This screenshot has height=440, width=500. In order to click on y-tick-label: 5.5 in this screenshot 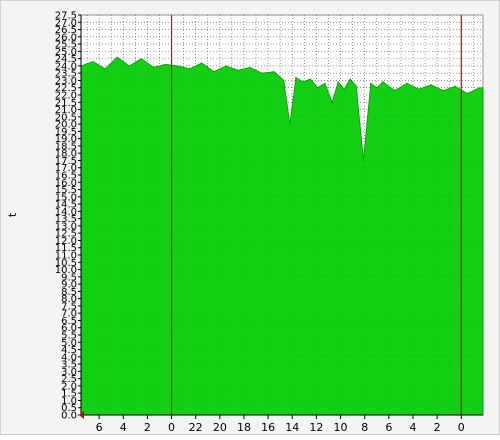, I will do `click(69, 336)`.